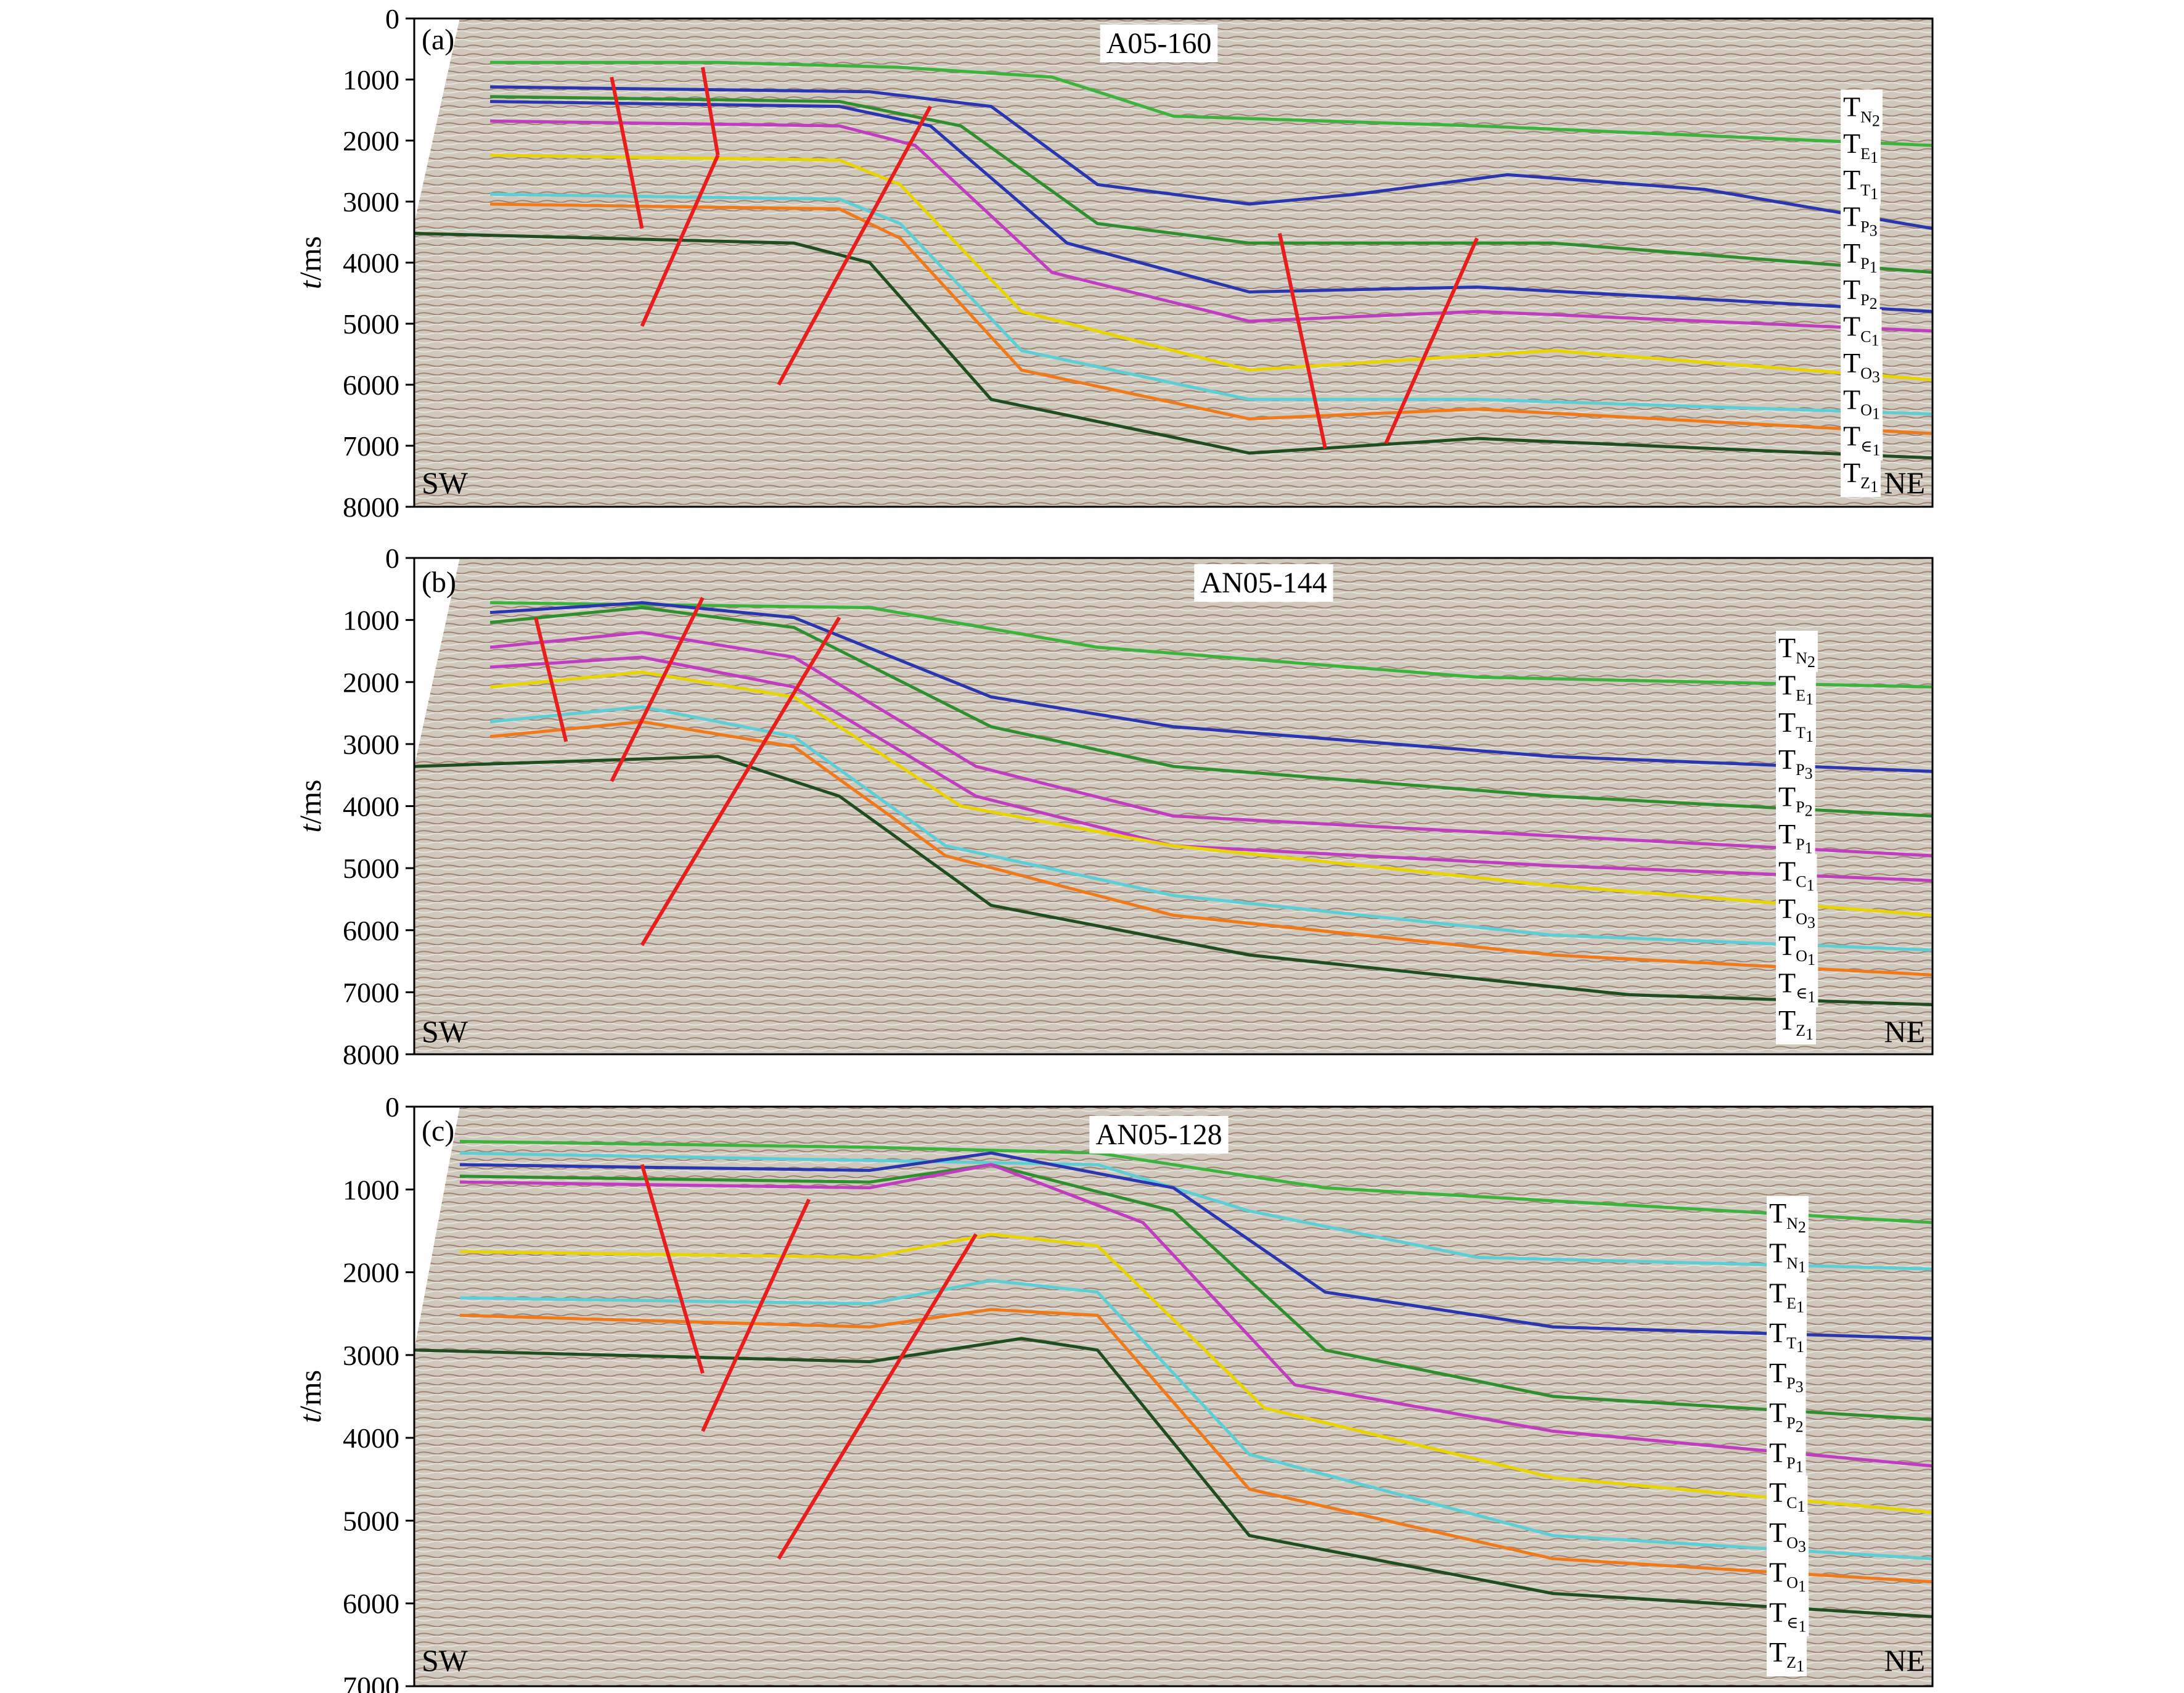 This screenshot has height=1693, width=2184. I want to click on y-tick-label: 3000, so click(371, 1355).